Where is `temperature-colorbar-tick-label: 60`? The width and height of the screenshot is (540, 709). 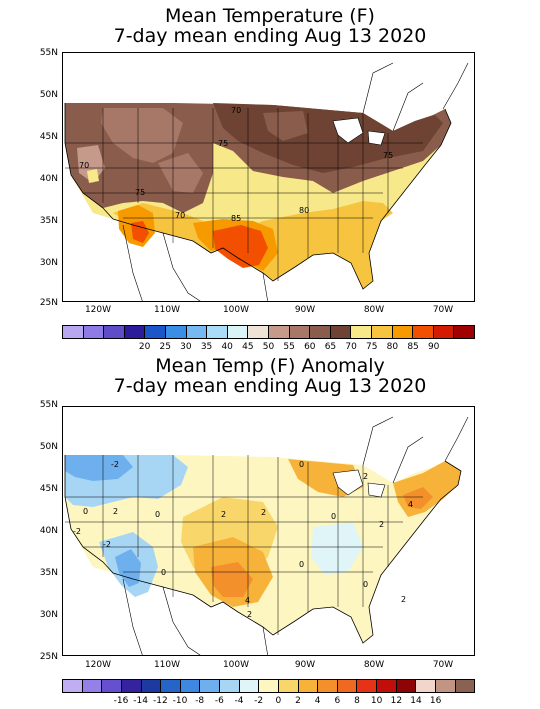
temperature-colorbar-tick-label: 60 is located at coordinates (310, 347).